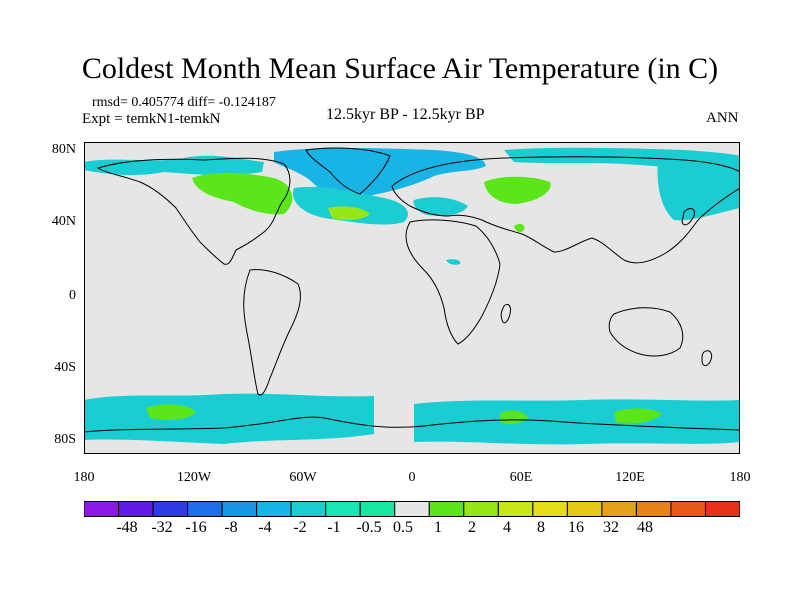  I want to click on y-tick-label: 40S, so click(65, 367).